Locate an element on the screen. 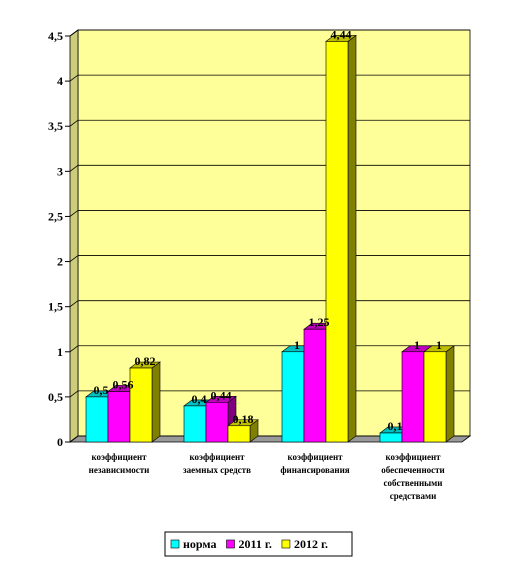  y-tick-label: 3 is located at coordinates (60, 171).